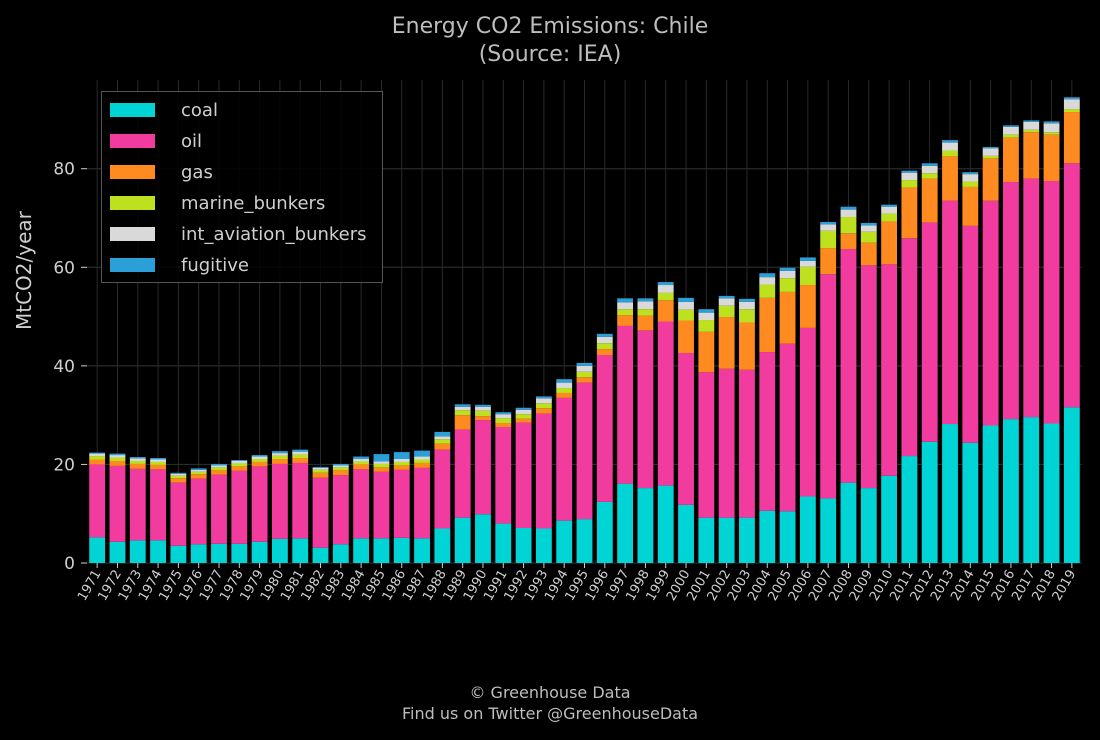 This screenshot has width=1100, height=740. What do you see at coordinates (550, 692) in the screenshot?
I see `credit-copyright: © Greenhouse Data` at bounding box center [550, 692].